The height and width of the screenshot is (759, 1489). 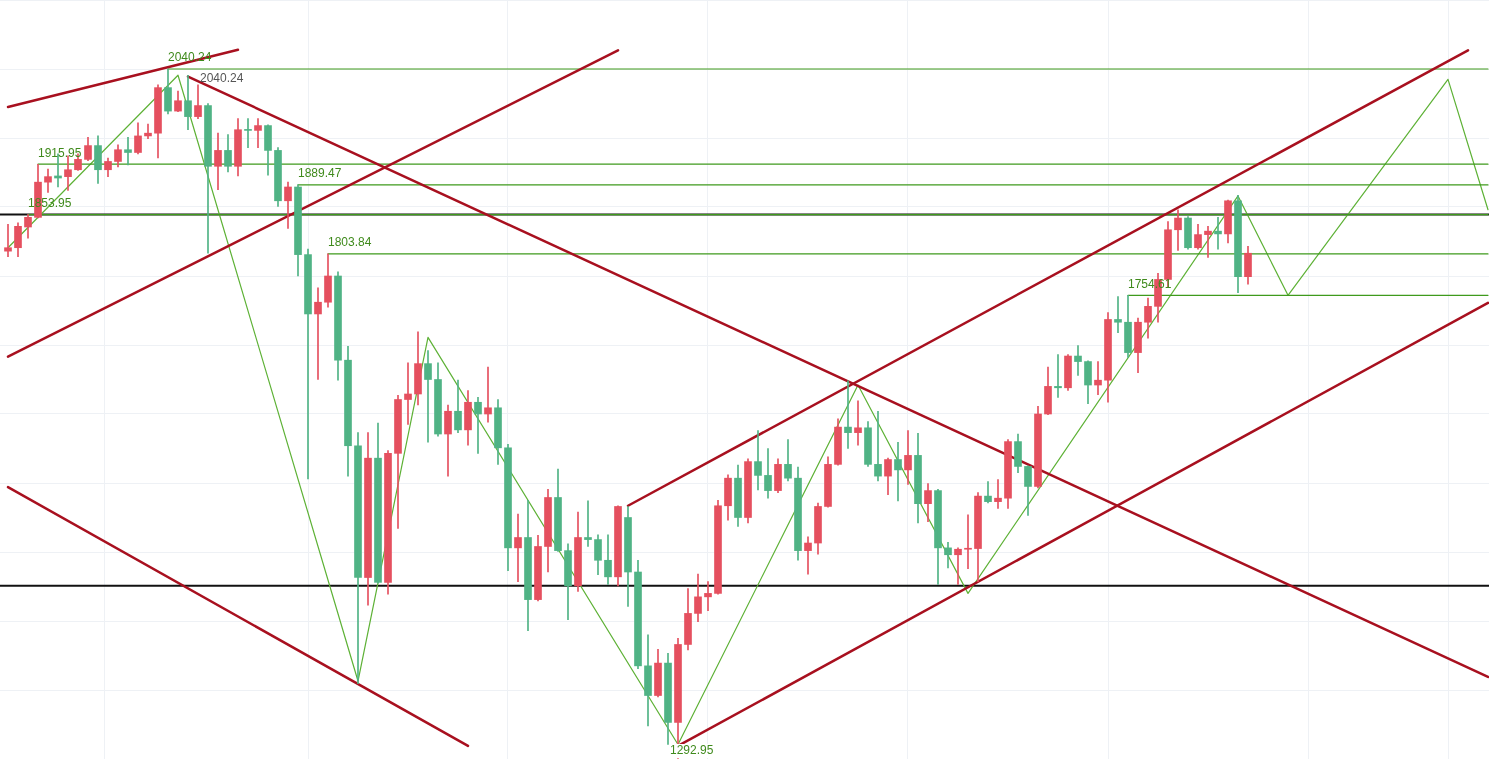 What do you see at coordinates (60, 152) in the screenshot?
I see `annotation: 1915.95` at bounding box center [60, 152].